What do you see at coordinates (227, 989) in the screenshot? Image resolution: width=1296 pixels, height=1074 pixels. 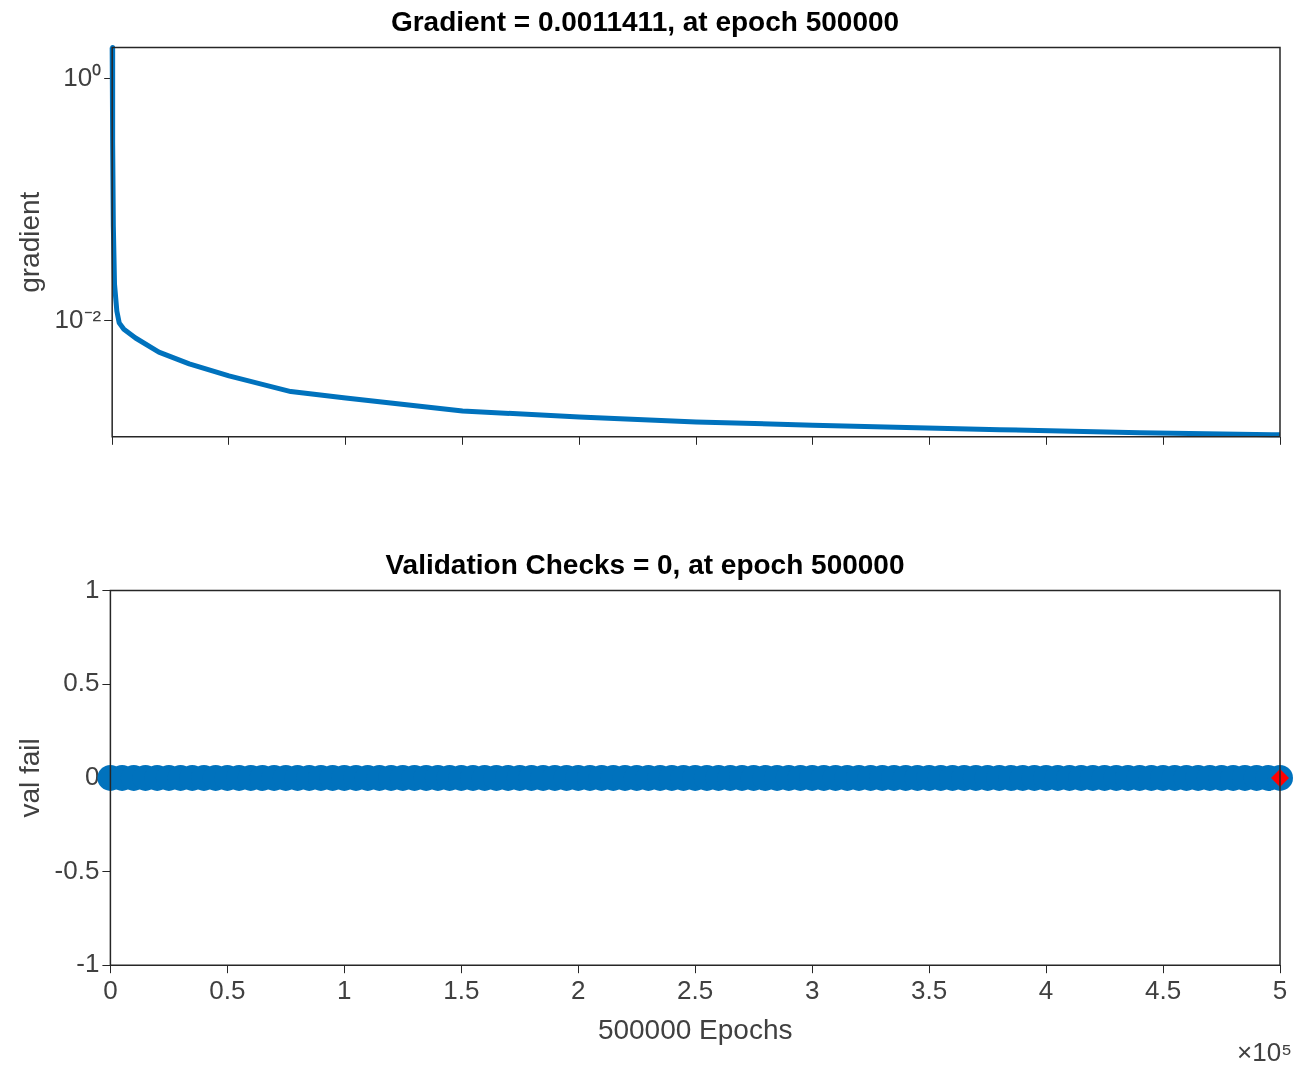 I see `x-tick-label: 0.5` at bounding box center [227, 989].